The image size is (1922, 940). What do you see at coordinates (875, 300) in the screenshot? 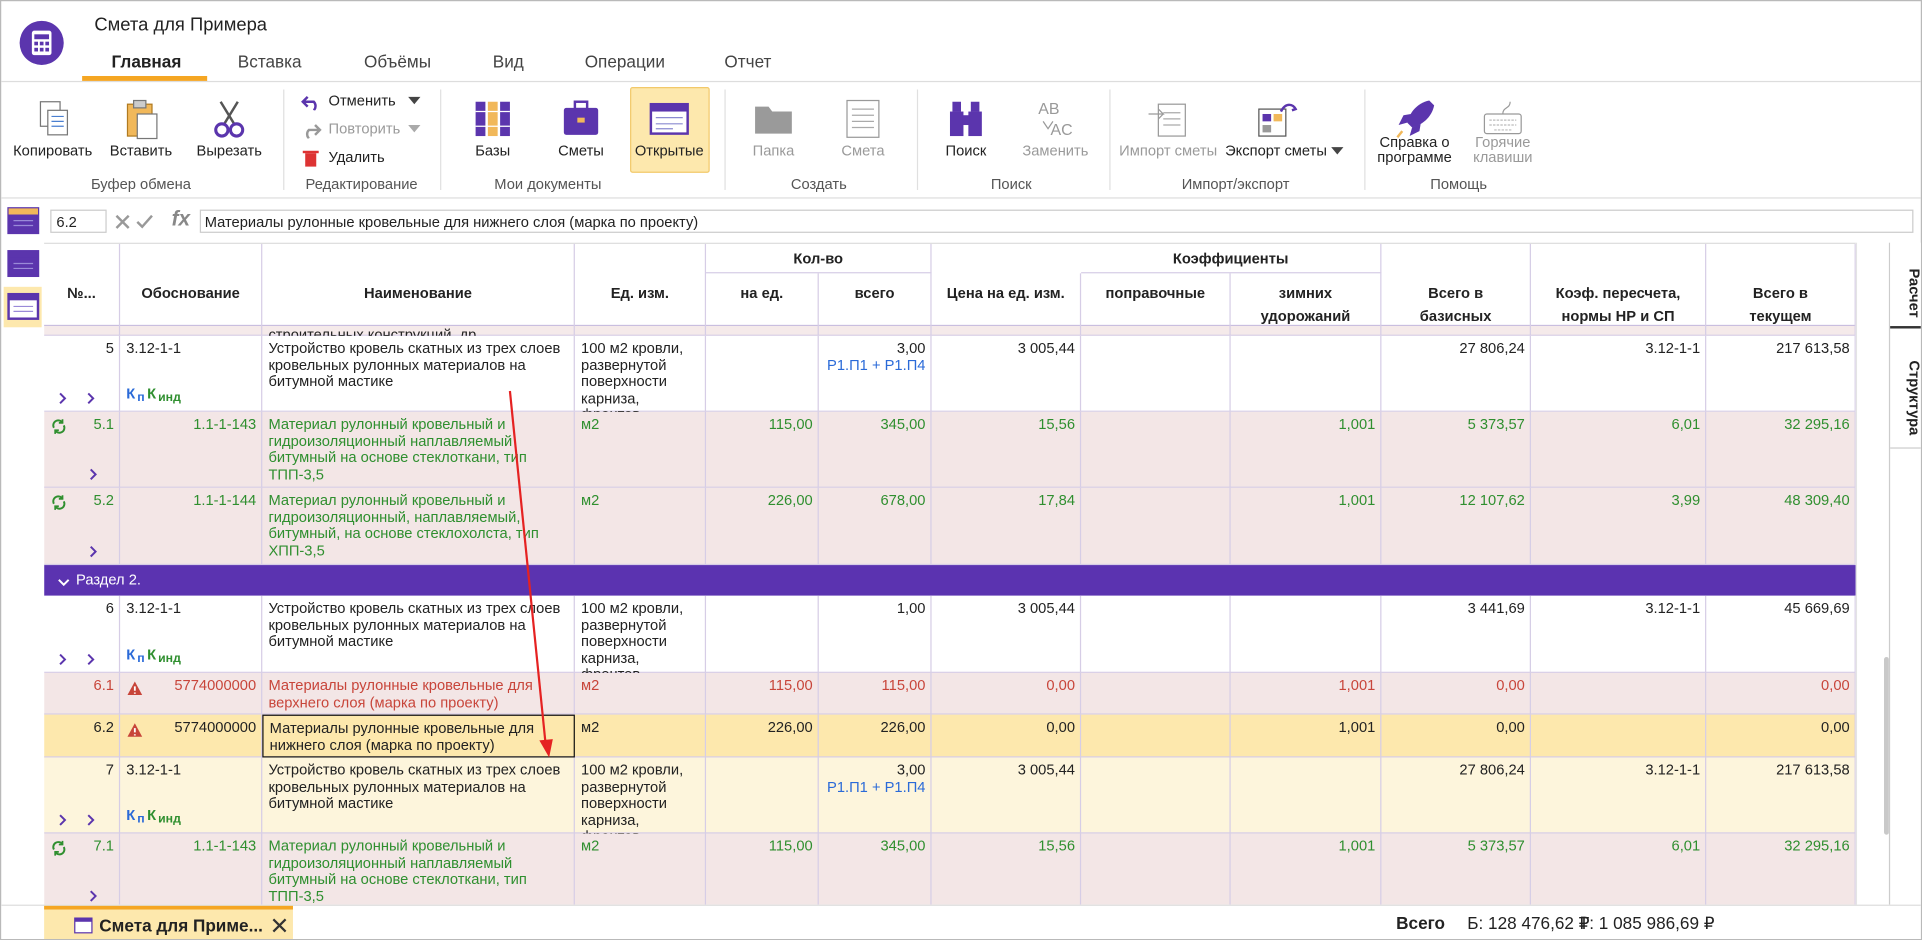
I see `column-header: всего` at bounding box center [875, 300].